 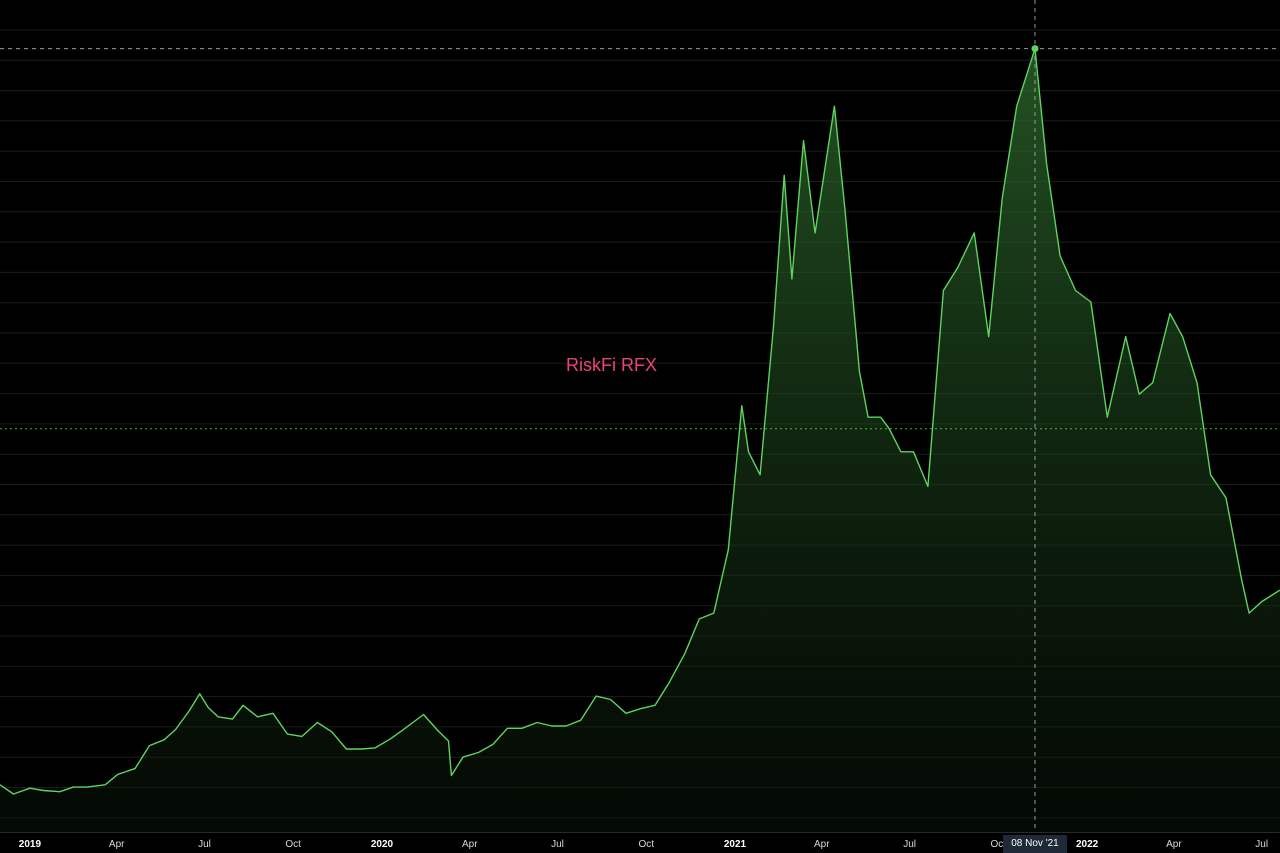 I want to click on chart-title: RiskFi RFX, so click(x=611, y=365).